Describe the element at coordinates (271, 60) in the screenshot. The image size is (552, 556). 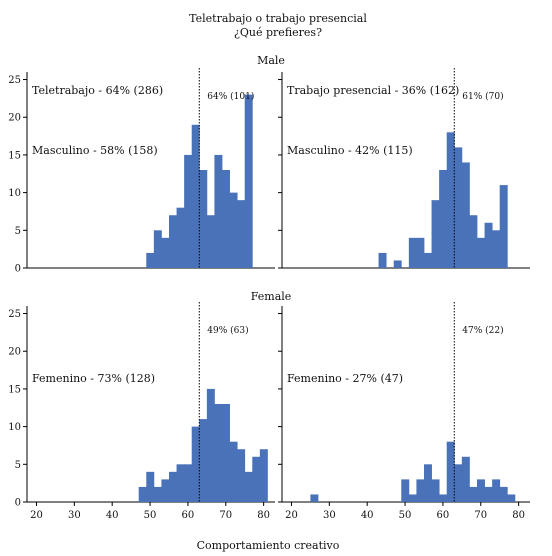
I see `facet-row-label-male: Male` at that location.